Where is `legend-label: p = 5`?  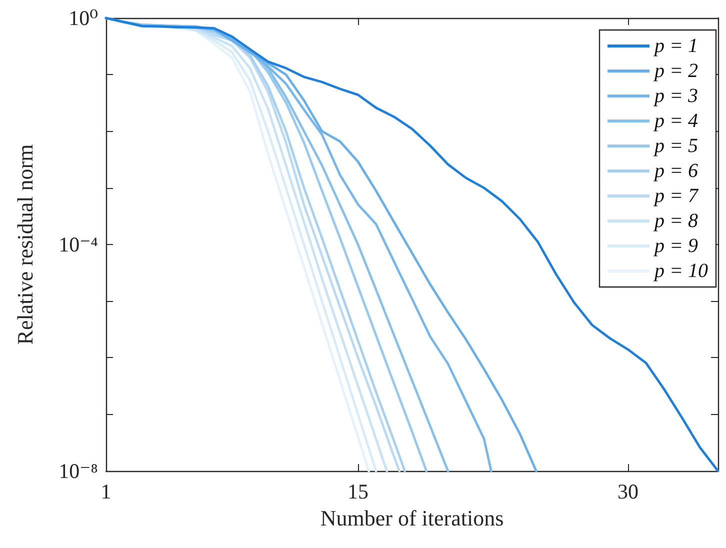
legend-label: p = 5 is located at coordinates (675, 146).